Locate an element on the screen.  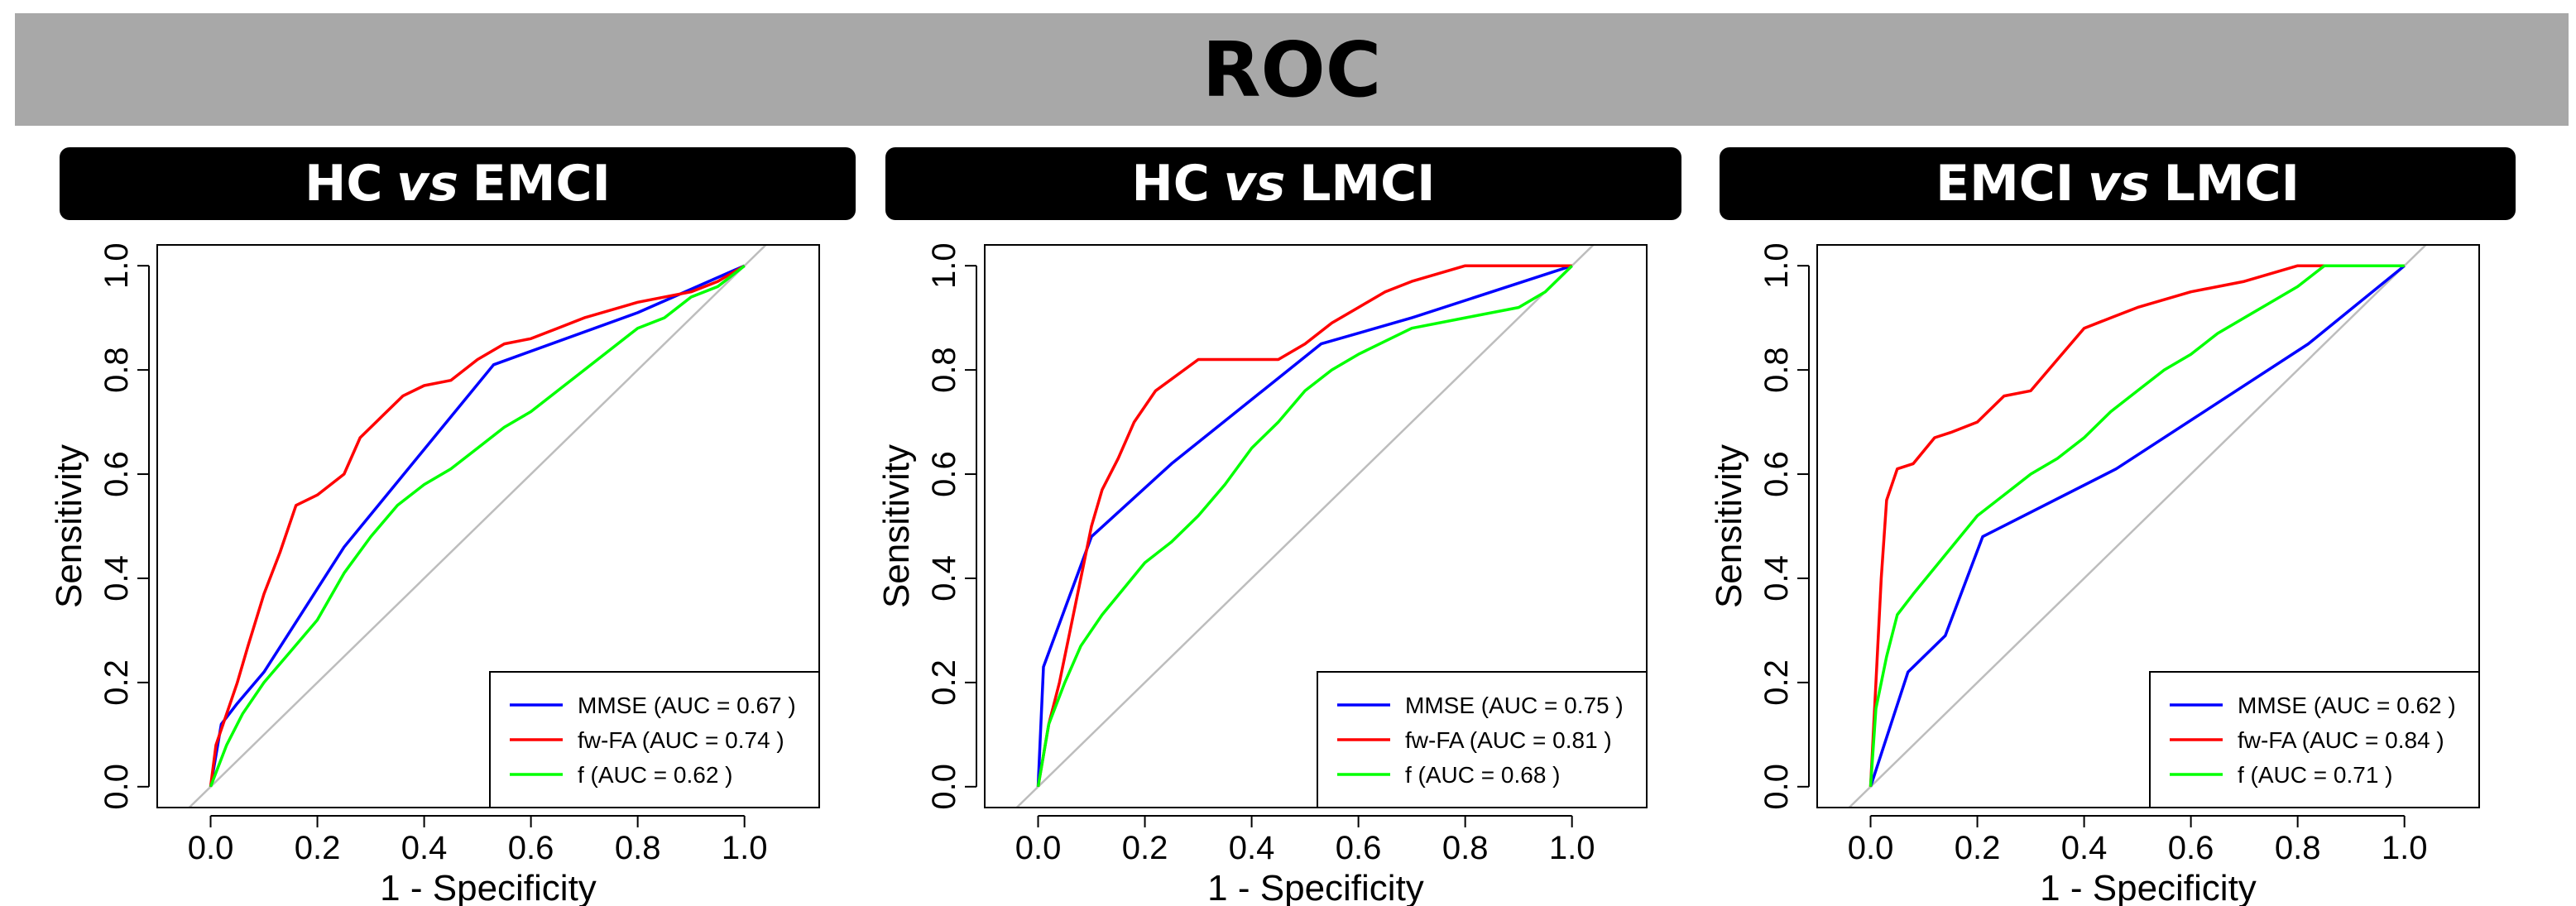
legend-entry-0: MMSE (AUC = 0.67 ) is located at coordinates (687, 706).